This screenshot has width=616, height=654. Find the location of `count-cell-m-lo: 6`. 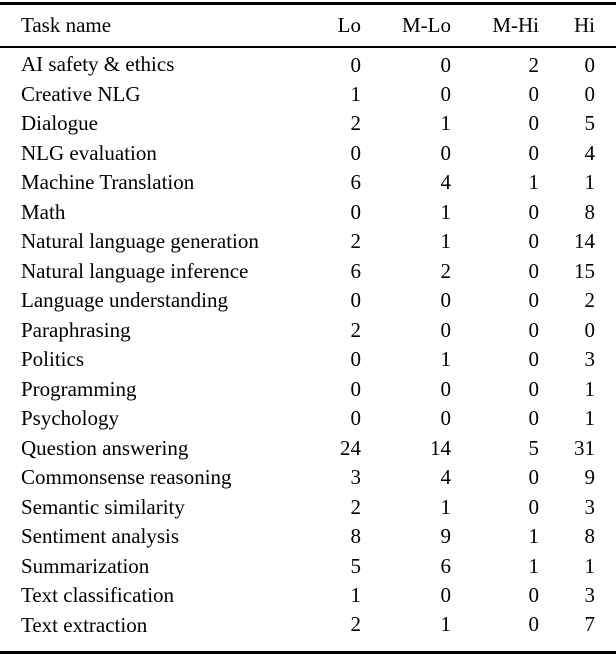

count-cell-m-lo: 6 is located at coordinates (446, 565).